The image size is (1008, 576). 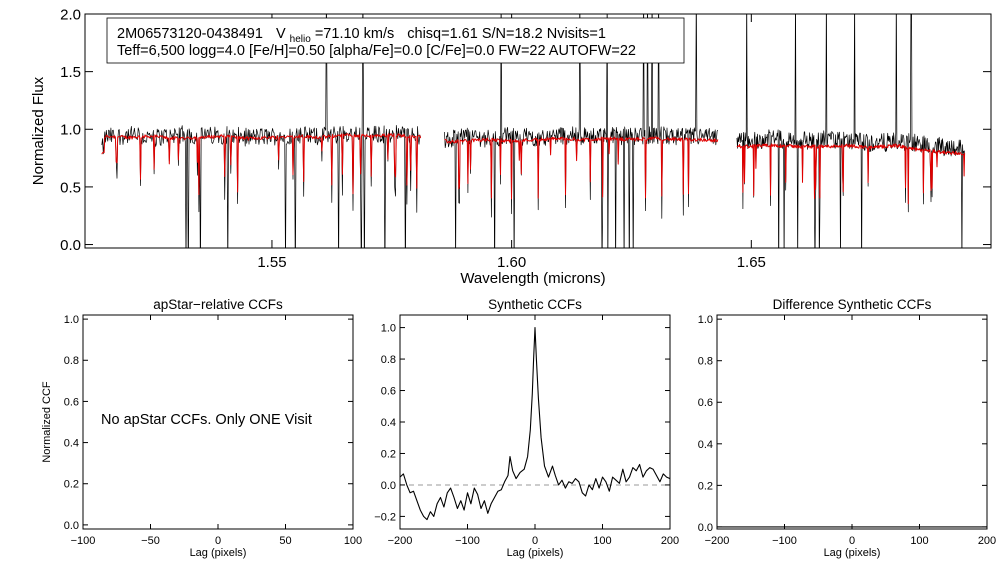 I want to click on vhelio-value: =71.10 km/s, so click(x=354, y=34).